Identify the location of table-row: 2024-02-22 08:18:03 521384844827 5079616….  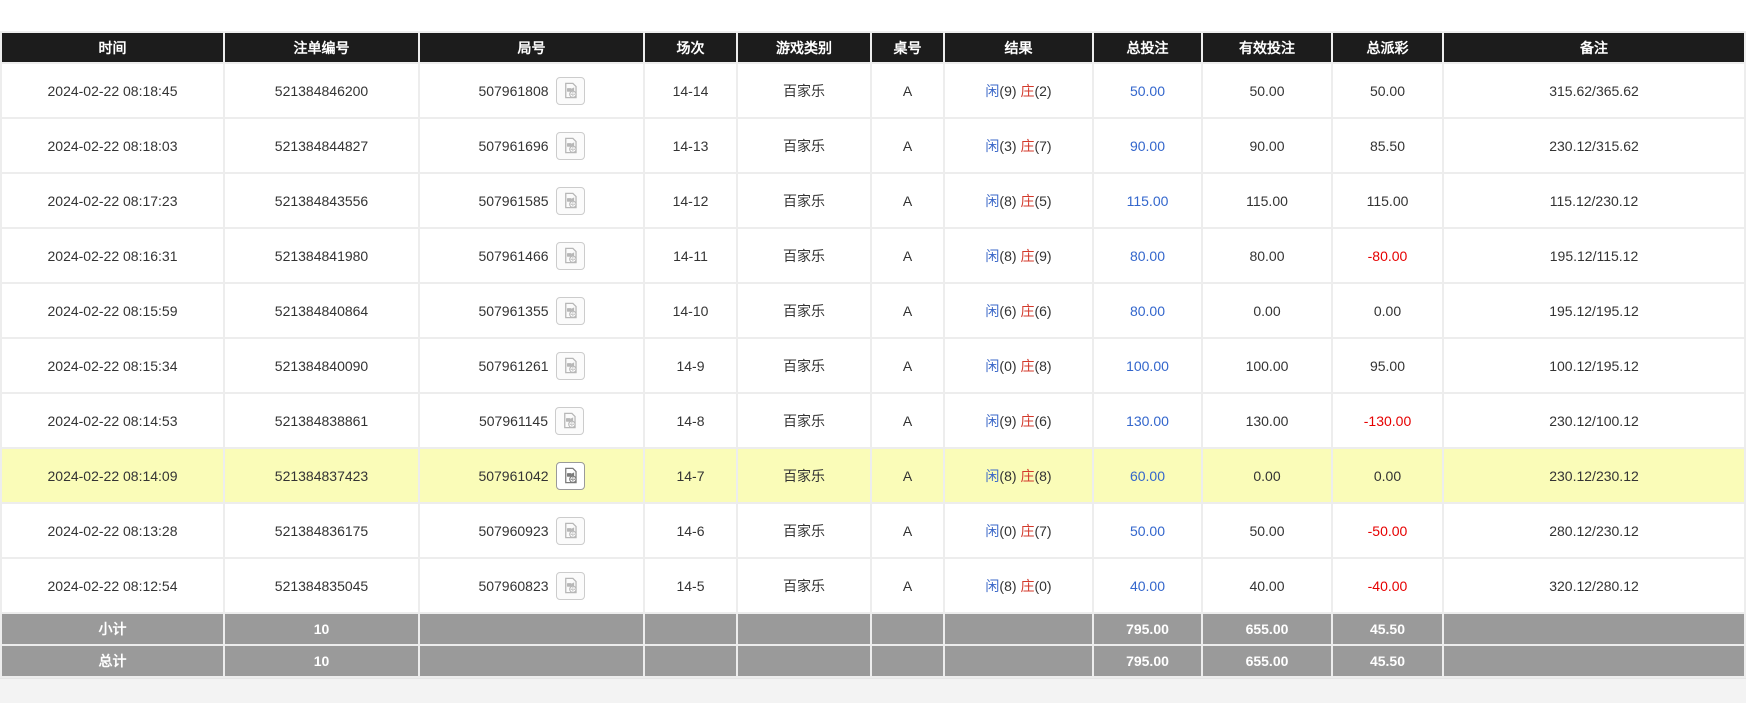
(873, 145).